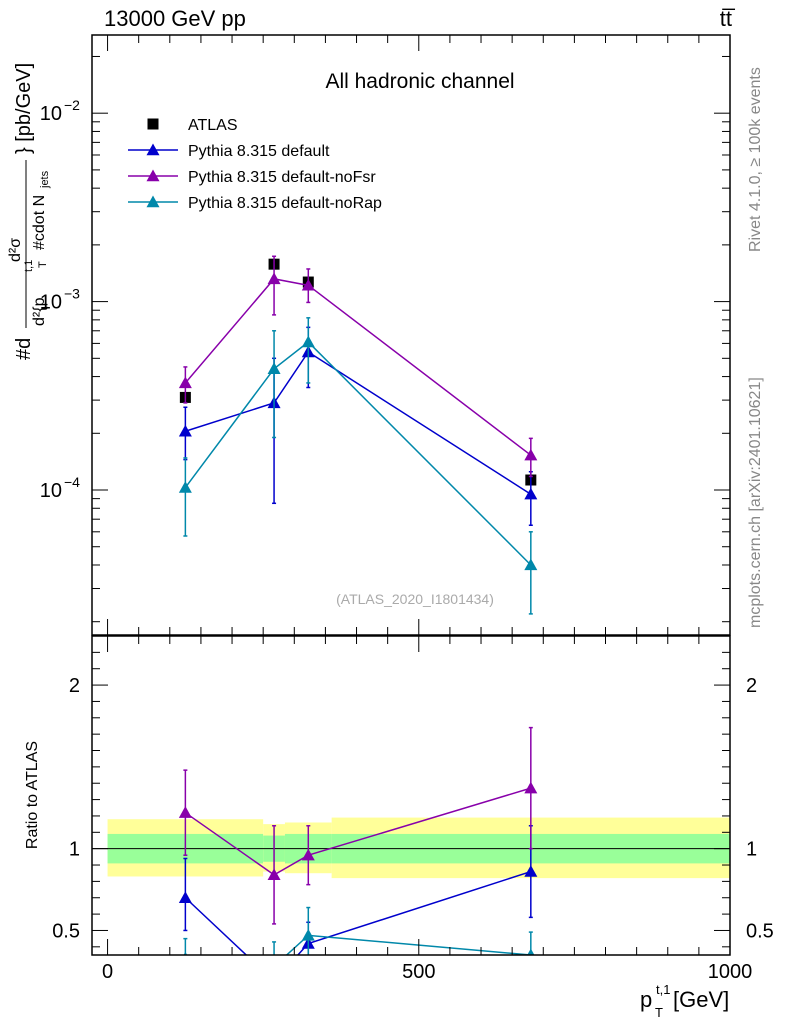  What do you see at coordinates (419, 81) in the screenshot?
I see `panel-title: All hadronic channel` at bounding box center [419, 81].